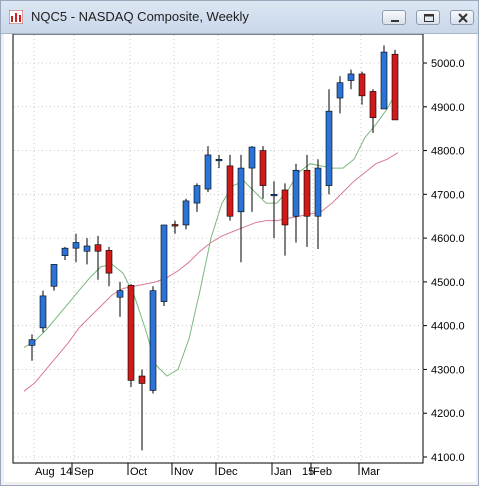 The width and height of the screenshot is (479, 486). What do you see at coordinates (394, 17) in the screenshot?
I see `minimize-button` at bounding box center [394, 17].